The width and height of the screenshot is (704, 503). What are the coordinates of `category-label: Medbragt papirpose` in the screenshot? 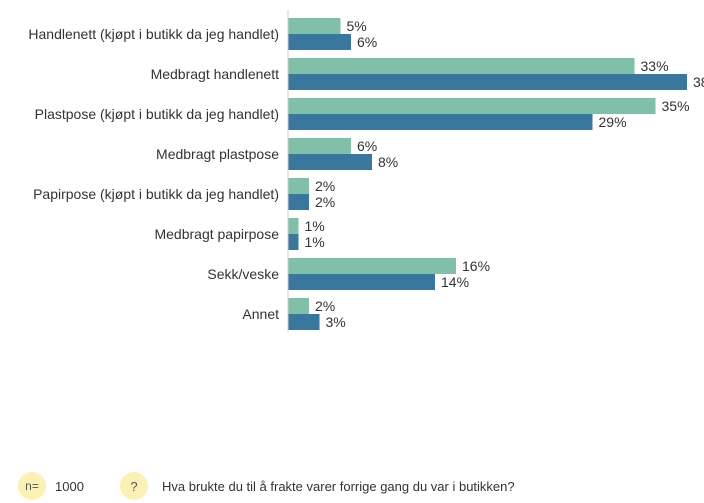 It's located at (216, 234).